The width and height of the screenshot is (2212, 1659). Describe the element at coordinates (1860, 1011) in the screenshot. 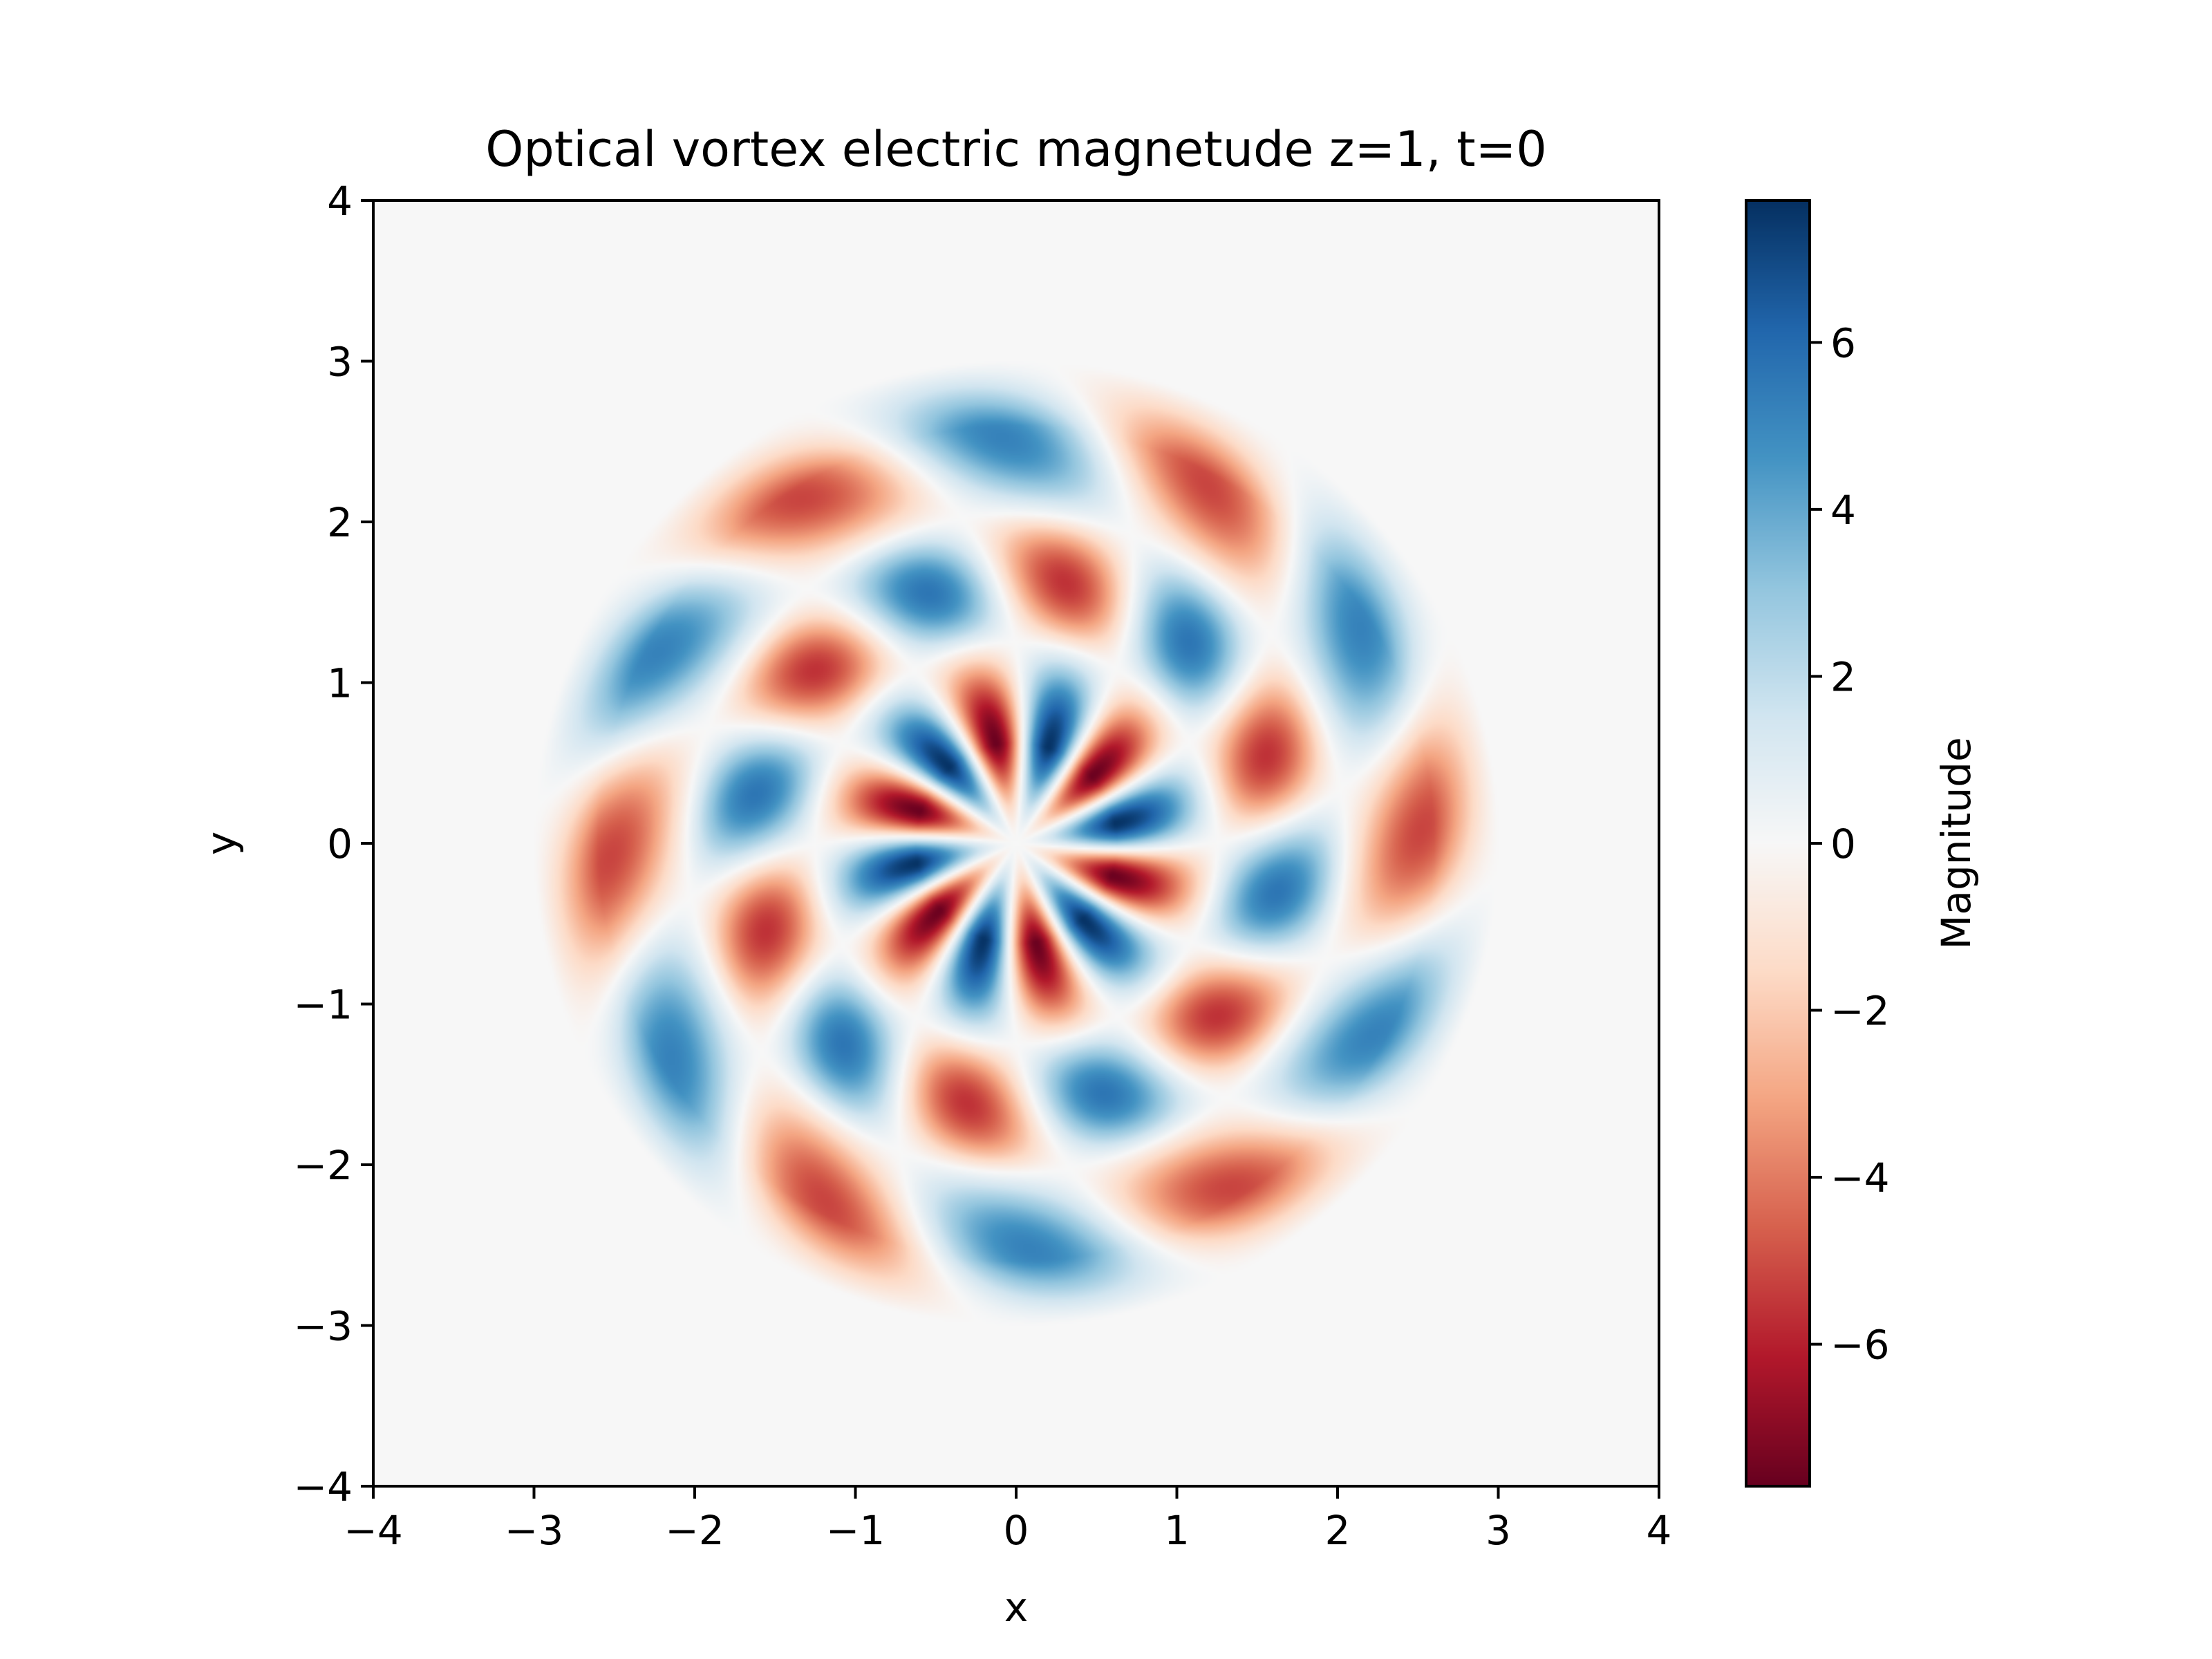

I see `colorbar-tick-label: −2` at that location.